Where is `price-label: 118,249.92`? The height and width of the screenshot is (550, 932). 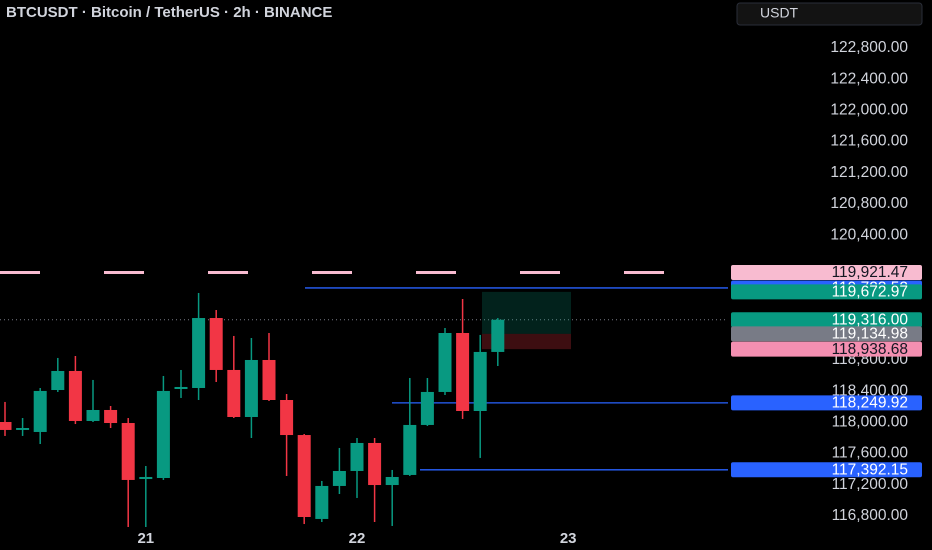
price-label: 118,249.92 is located at coordinates (870, 402).